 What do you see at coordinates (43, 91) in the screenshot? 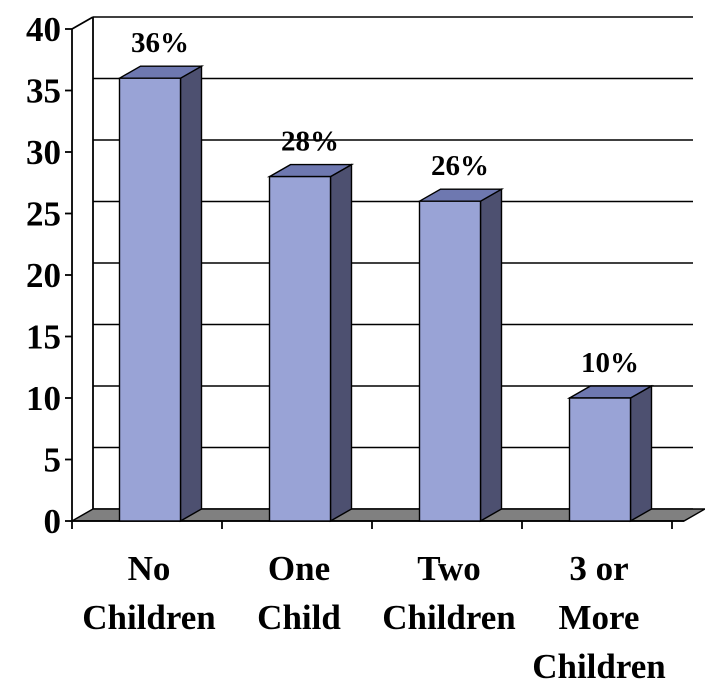
I see `y-tick-label: 35` at bounding box center [43, 91].